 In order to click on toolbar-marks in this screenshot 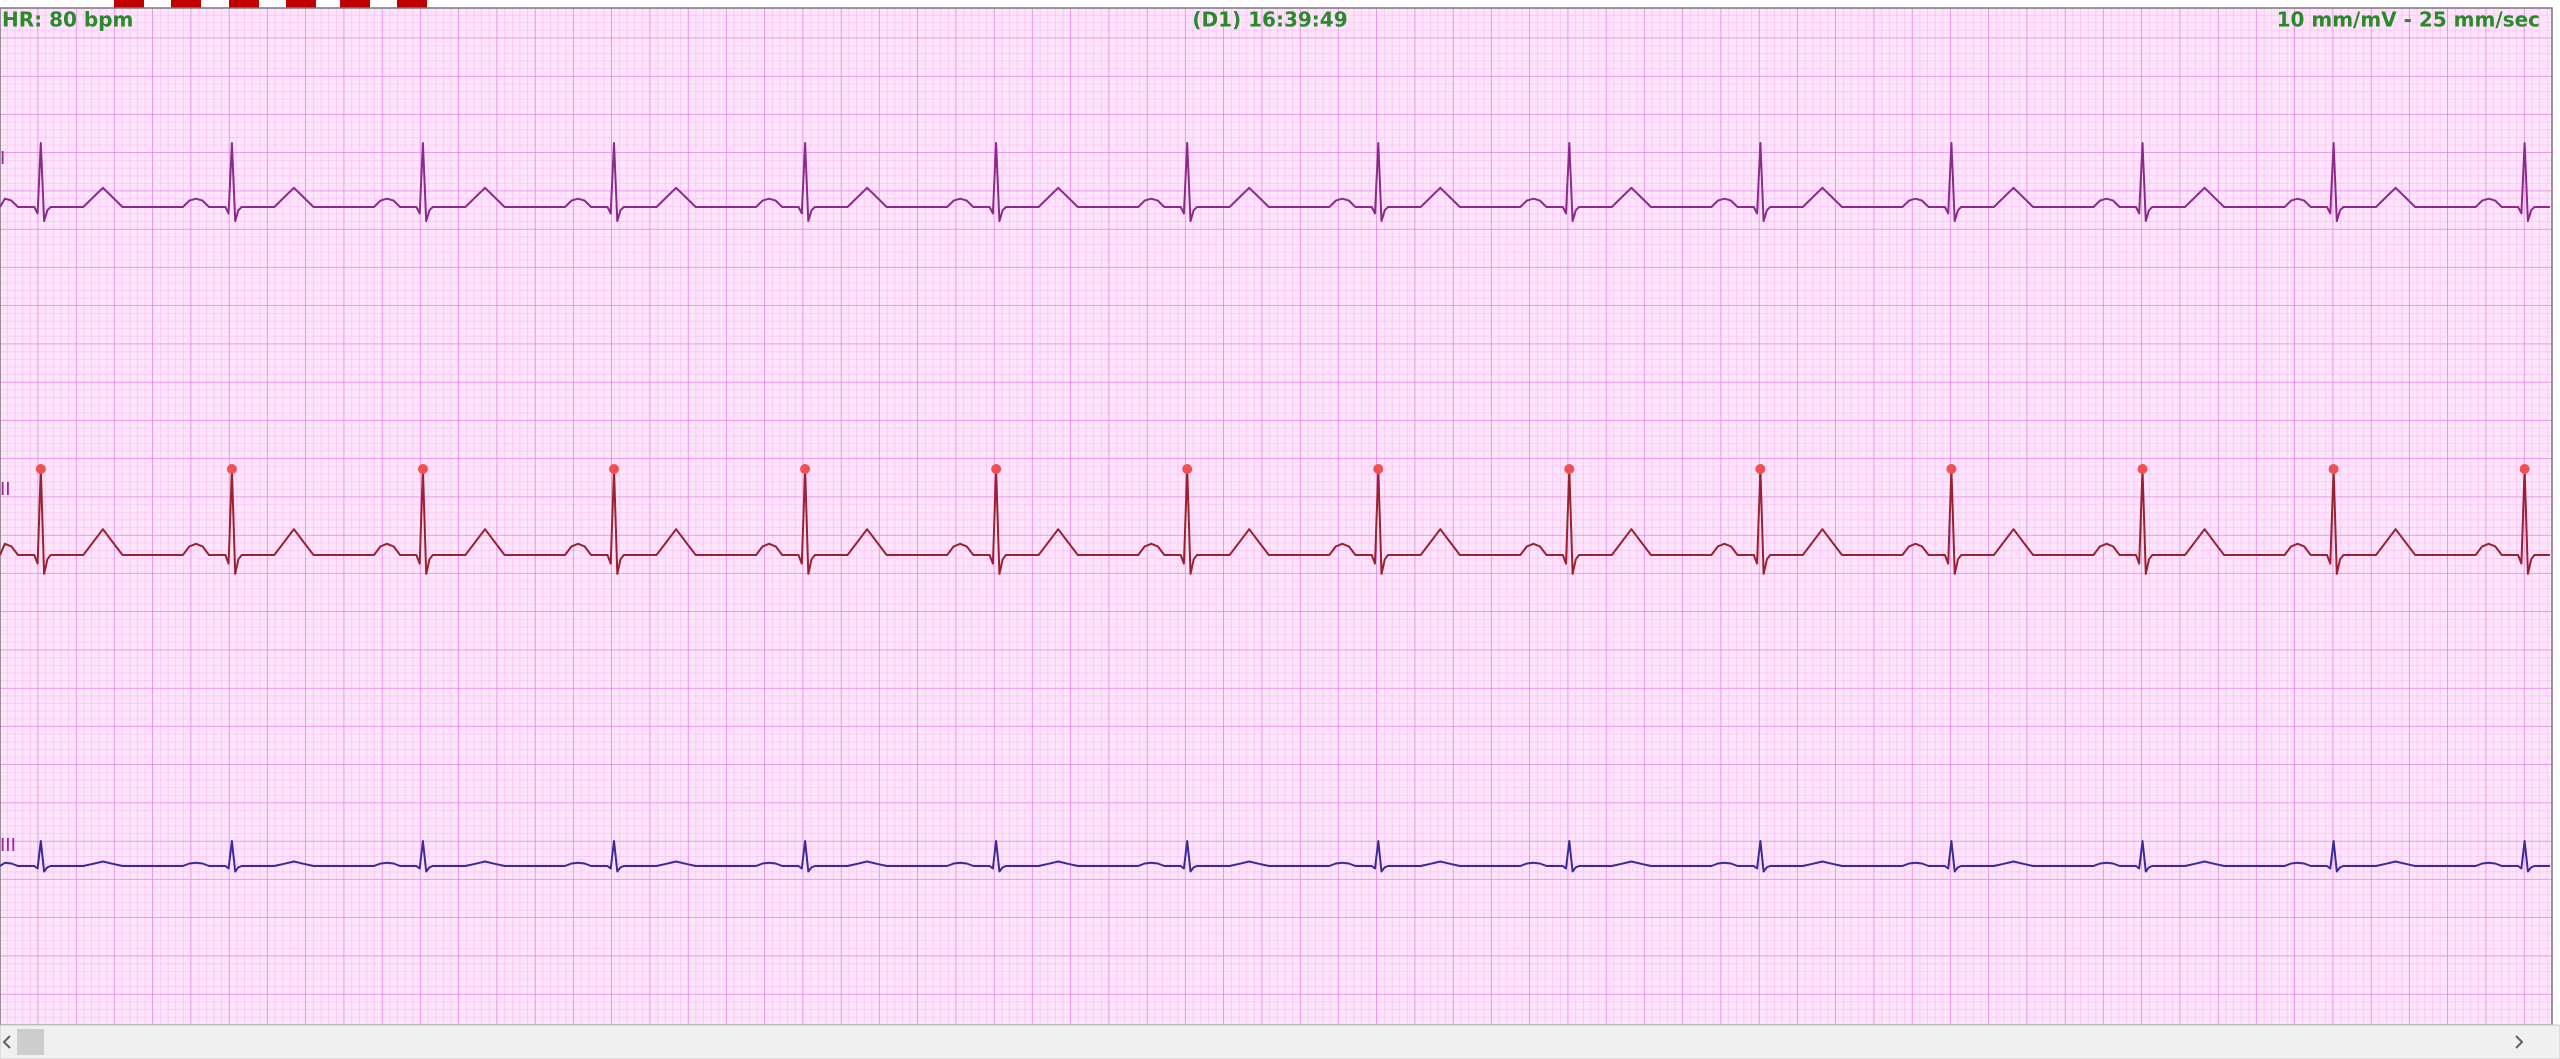, I will do `click(270, 4)`.